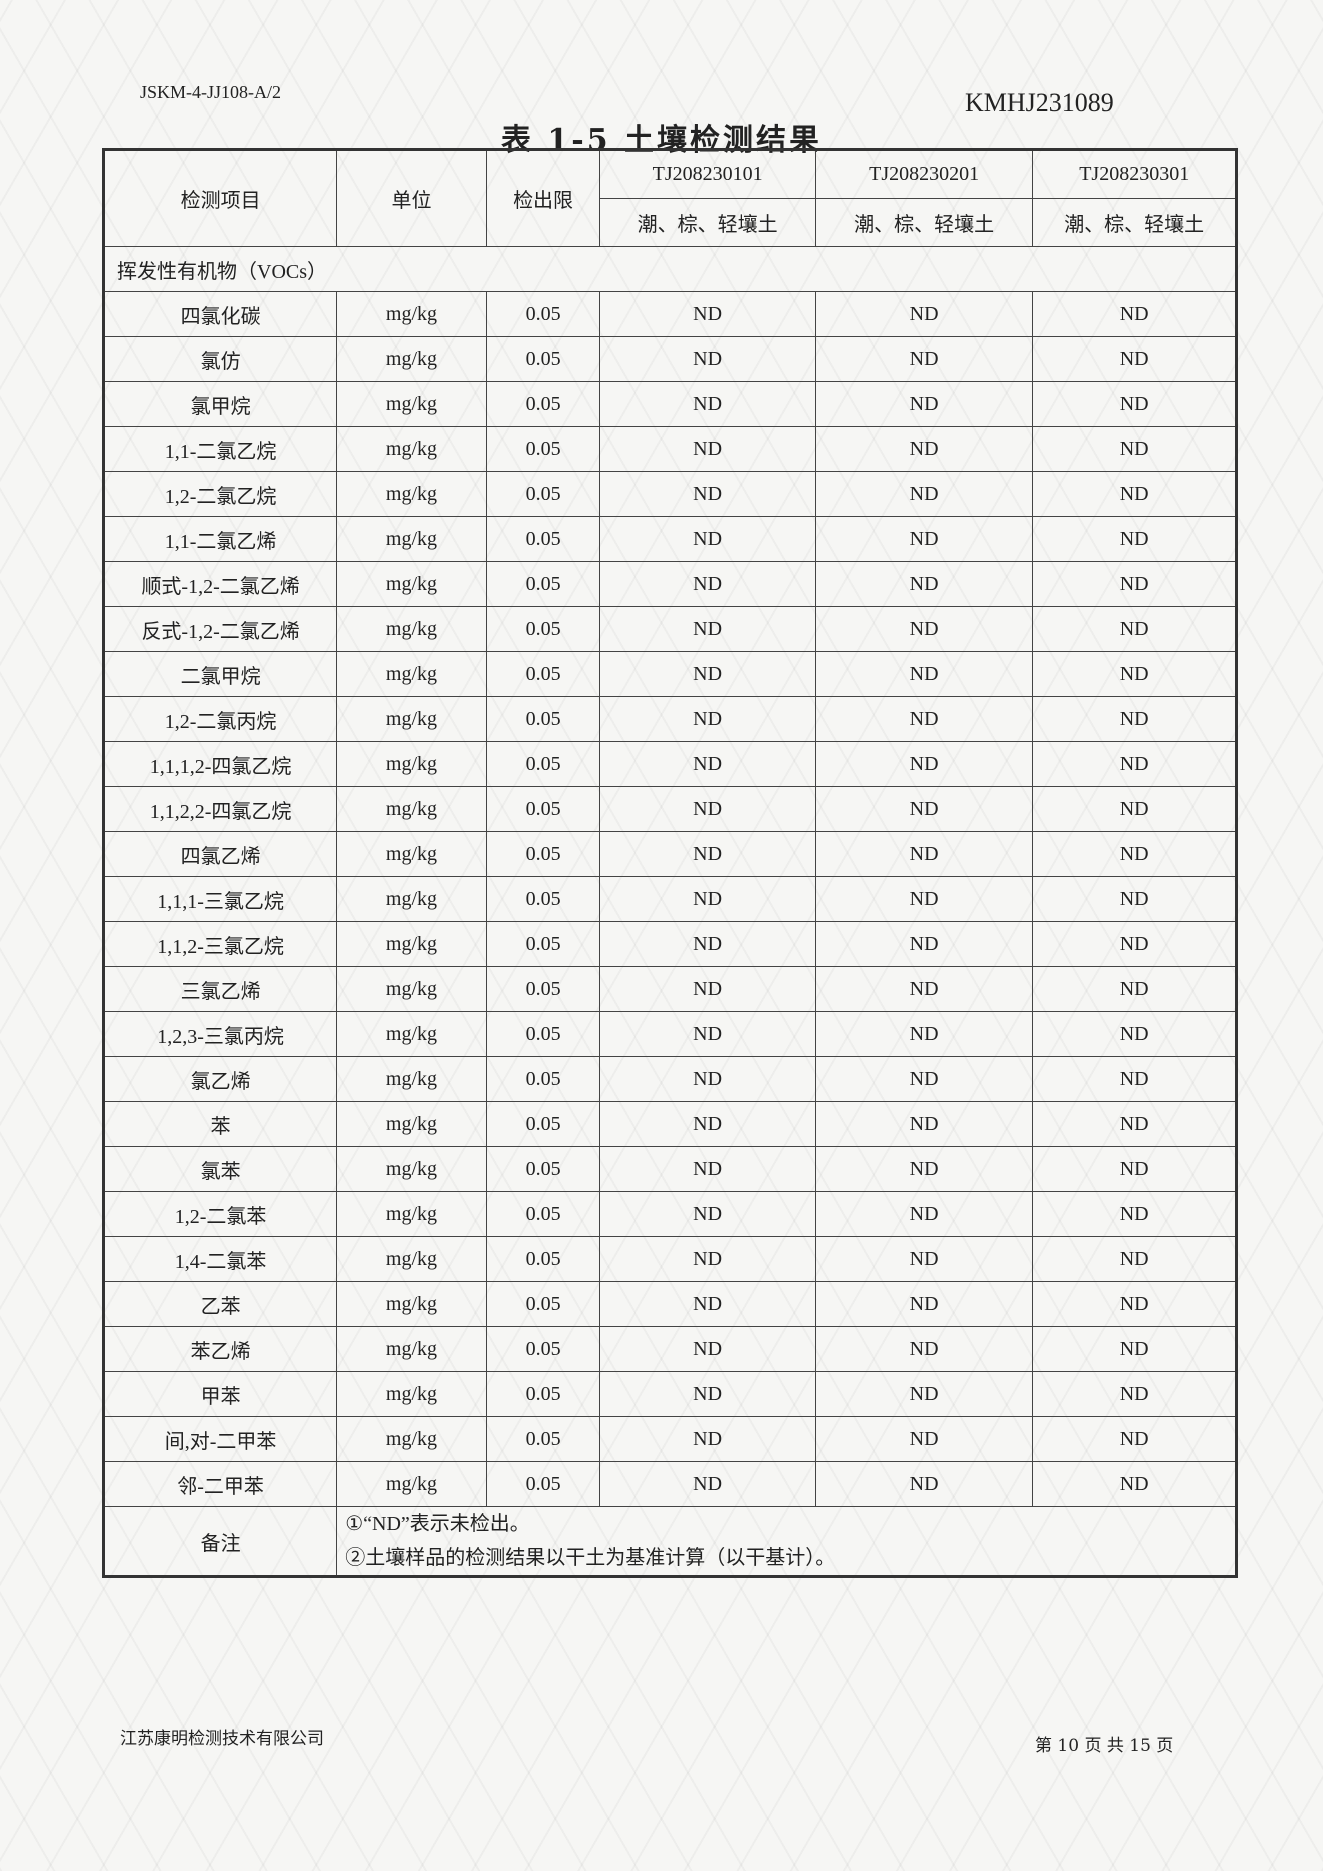  I want to click on table-row: 1,1,2,2-四氯乙烷 mg/kg 0.05 ND ND ND, so click(669, 809).